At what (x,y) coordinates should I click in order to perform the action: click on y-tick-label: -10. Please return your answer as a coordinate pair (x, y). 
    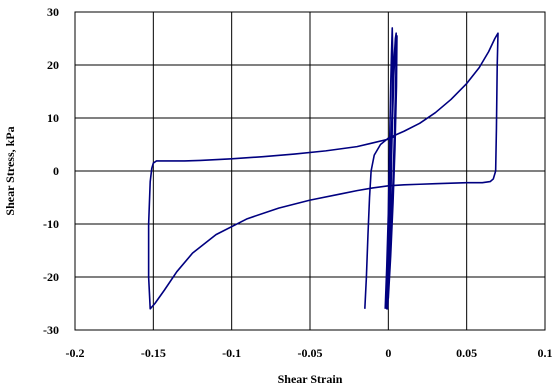
    Looking at the image, I should click on (51, 224).